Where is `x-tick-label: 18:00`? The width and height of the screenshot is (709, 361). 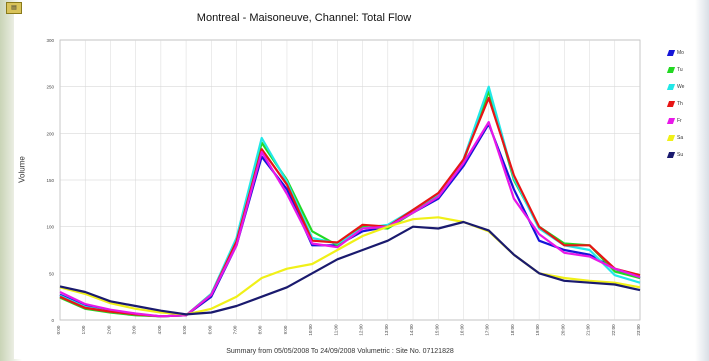
x-tick-label: 18:00 is located at coordinates (512, 330).